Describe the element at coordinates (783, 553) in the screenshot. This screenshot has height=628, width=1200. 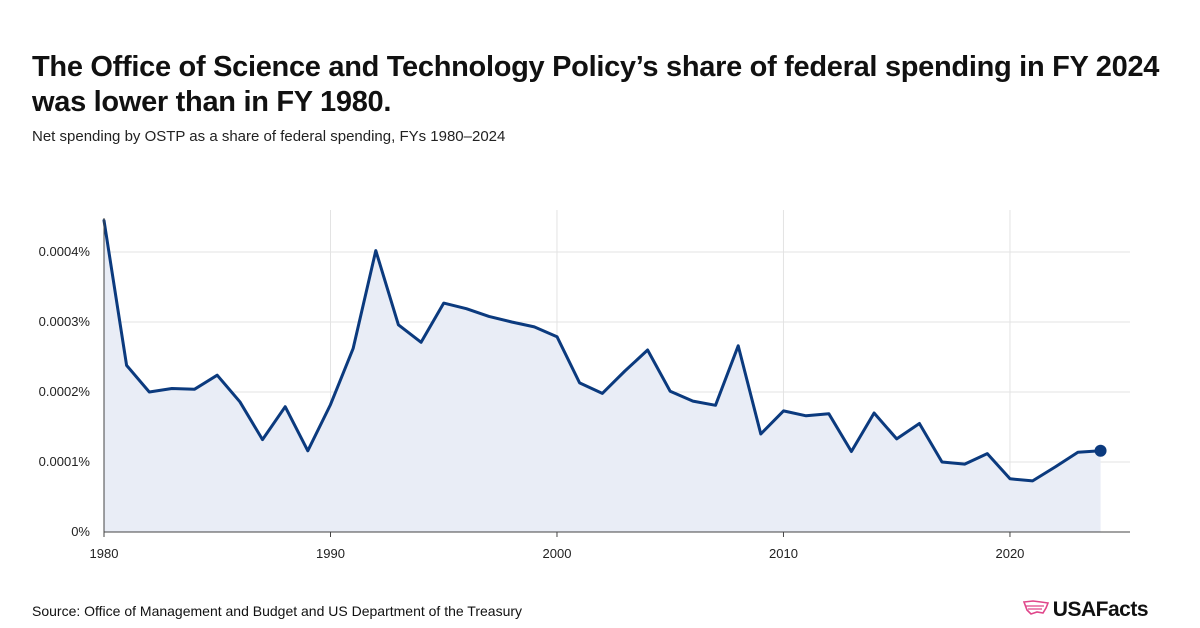
I see `x-tick-label: 2010` at that location.